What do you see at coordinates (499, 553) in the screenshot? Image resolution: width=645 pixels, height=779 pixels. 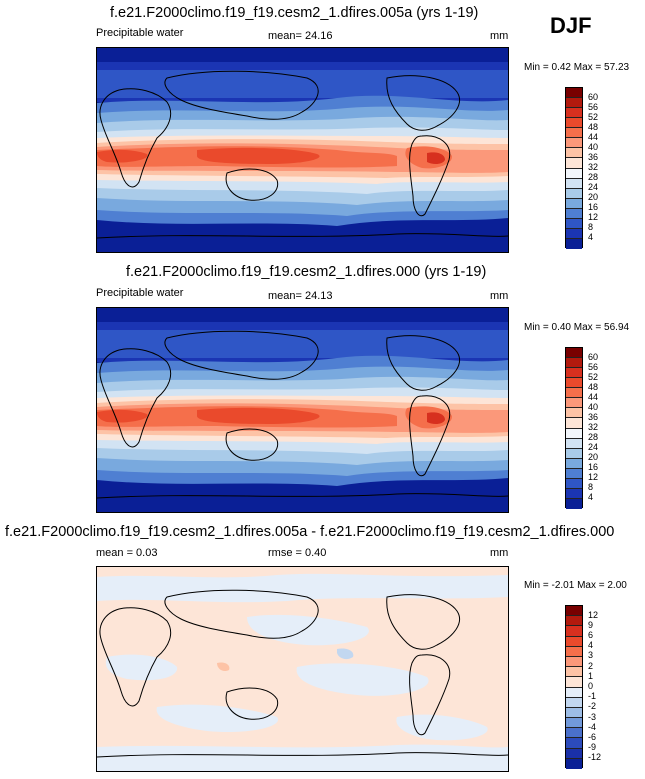 I see `panel3-units: mm` at bounding box center [499, 553].